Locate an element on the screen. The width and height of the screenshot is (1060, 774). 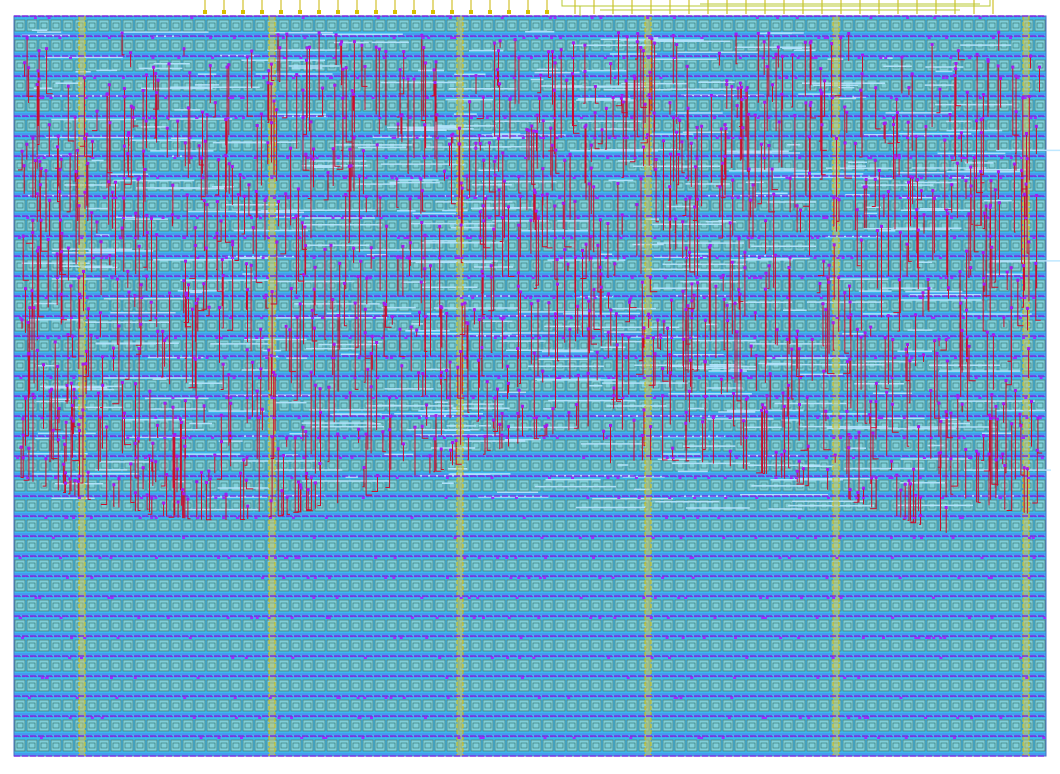
pin-bus is located at coordinates (776, 8).